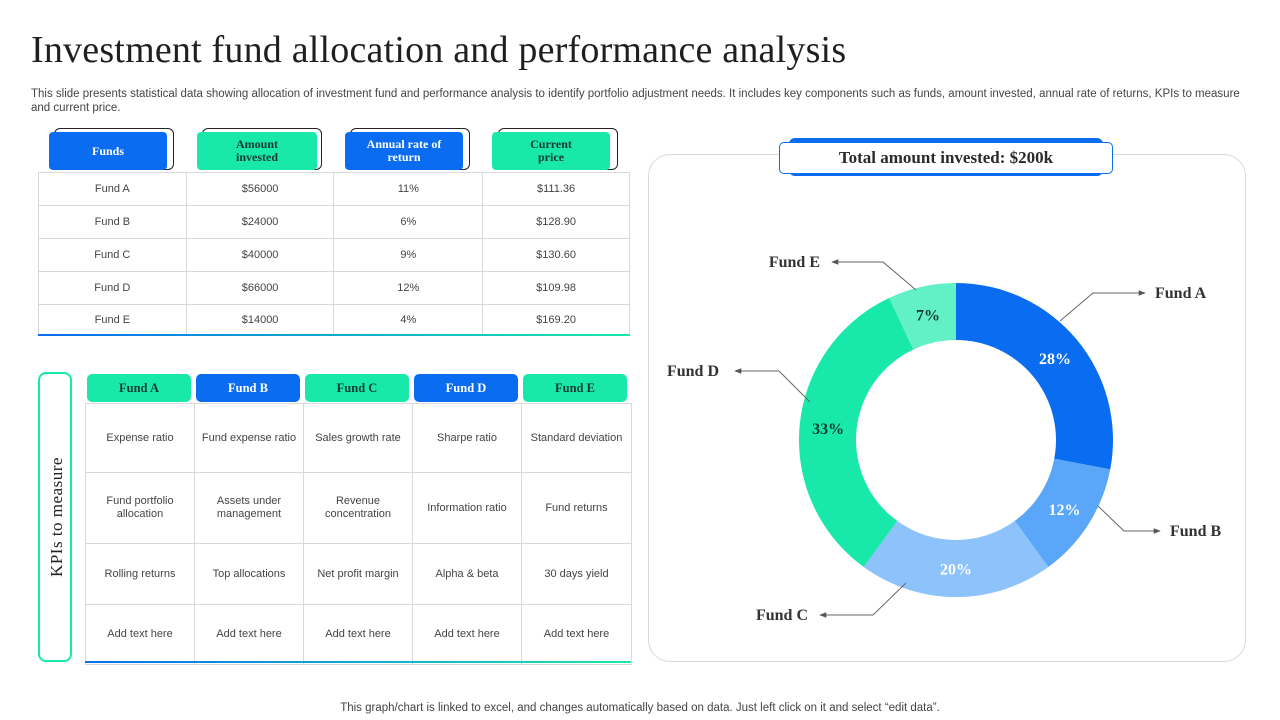 This screenshot has width=1280, height=720. I want to click on funds-table-row: Fund A $56000 11% $111.36, so click(334, 189).